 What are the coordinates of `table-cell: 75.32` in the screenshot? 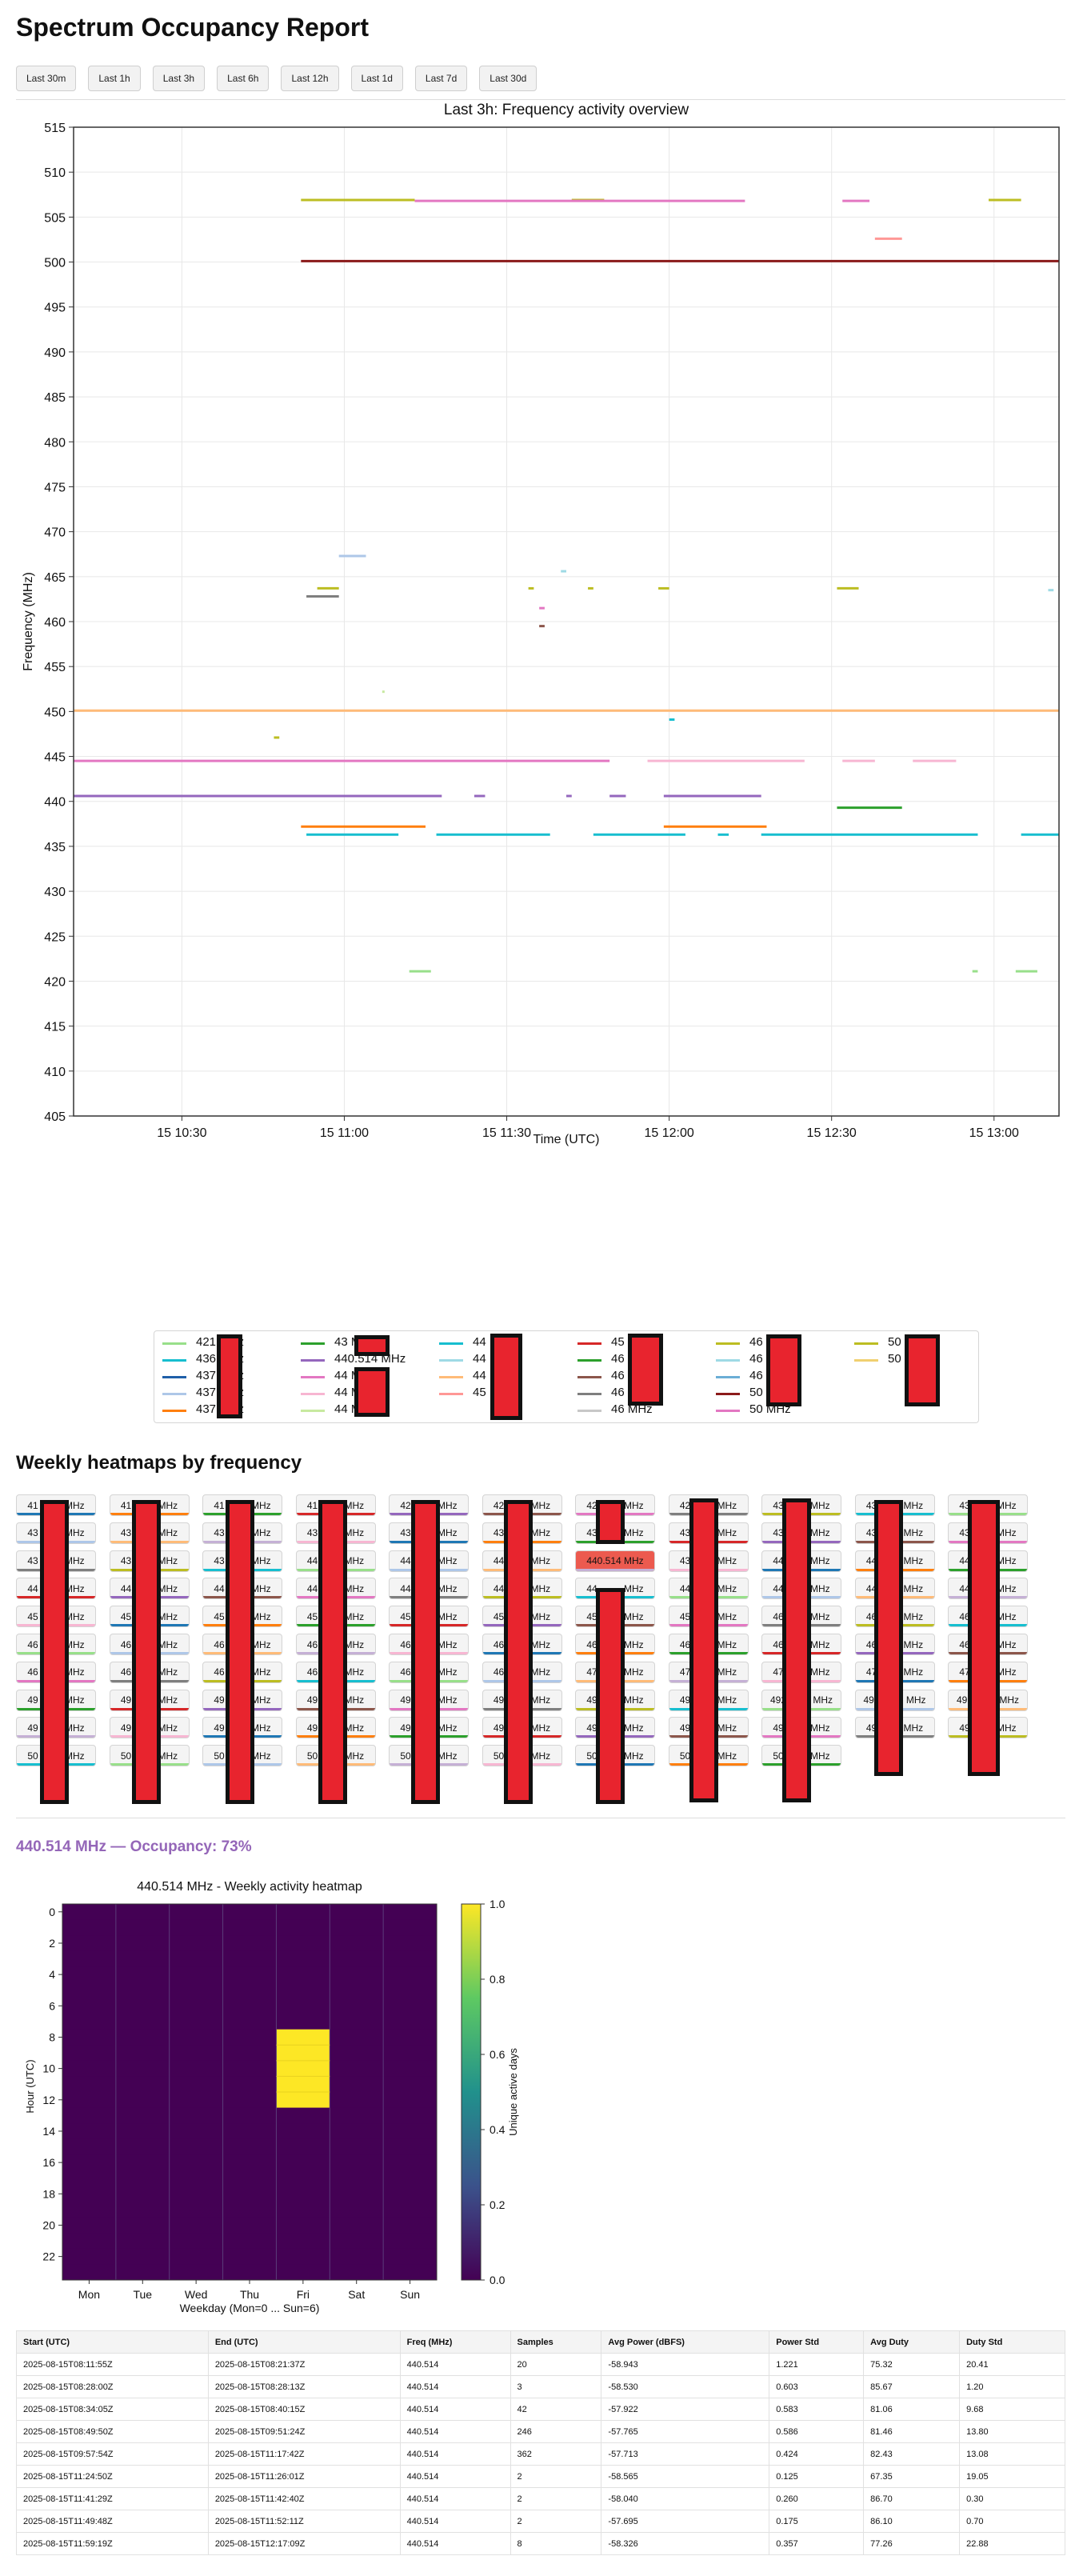 It's located at (912, 2364).